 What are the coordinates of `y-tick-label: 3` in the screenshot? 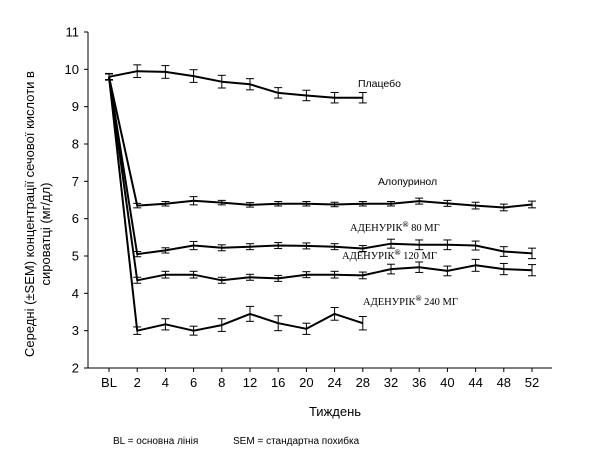 It's located at (75, 330).